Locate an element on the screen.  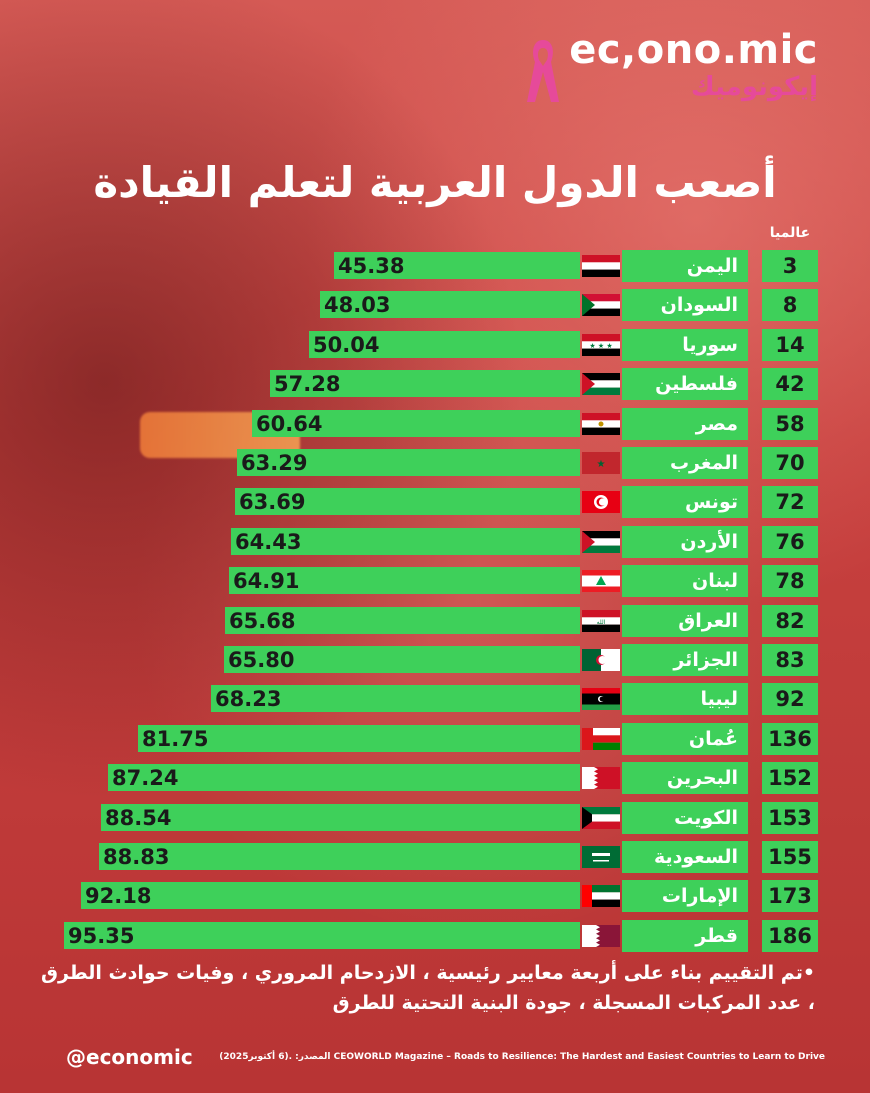
flag-morocco-icon: ★ is located at coordinates (601, 463).